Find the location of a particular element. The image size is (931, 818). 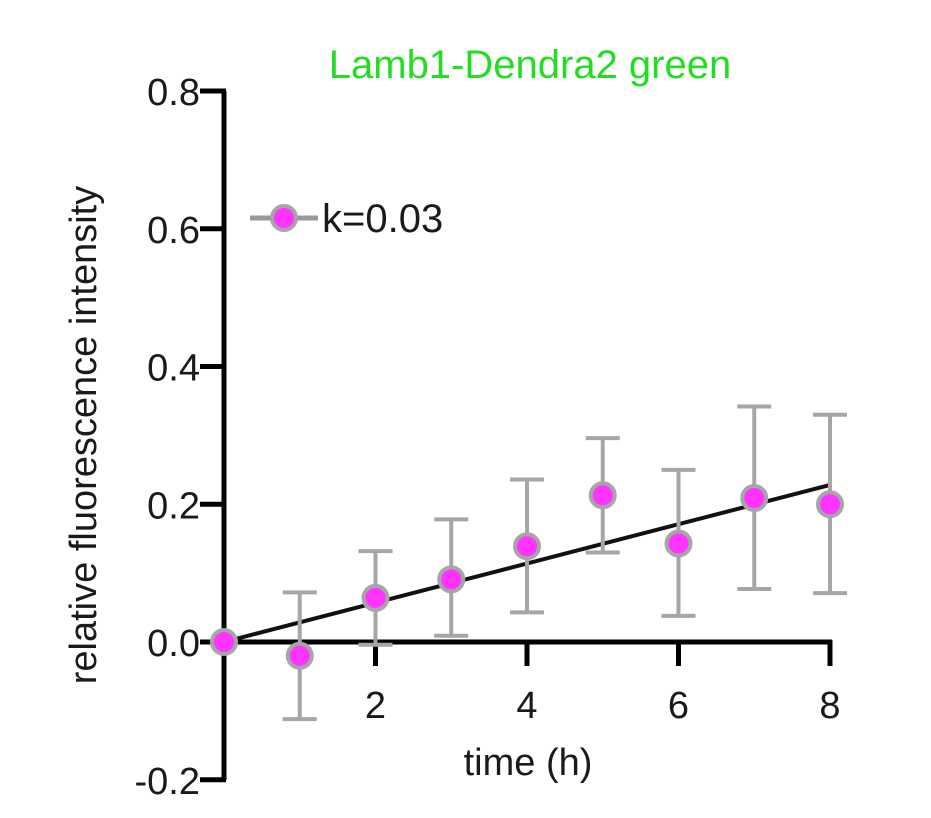

legend: k=0.03 is located at coordinates (346, 219).